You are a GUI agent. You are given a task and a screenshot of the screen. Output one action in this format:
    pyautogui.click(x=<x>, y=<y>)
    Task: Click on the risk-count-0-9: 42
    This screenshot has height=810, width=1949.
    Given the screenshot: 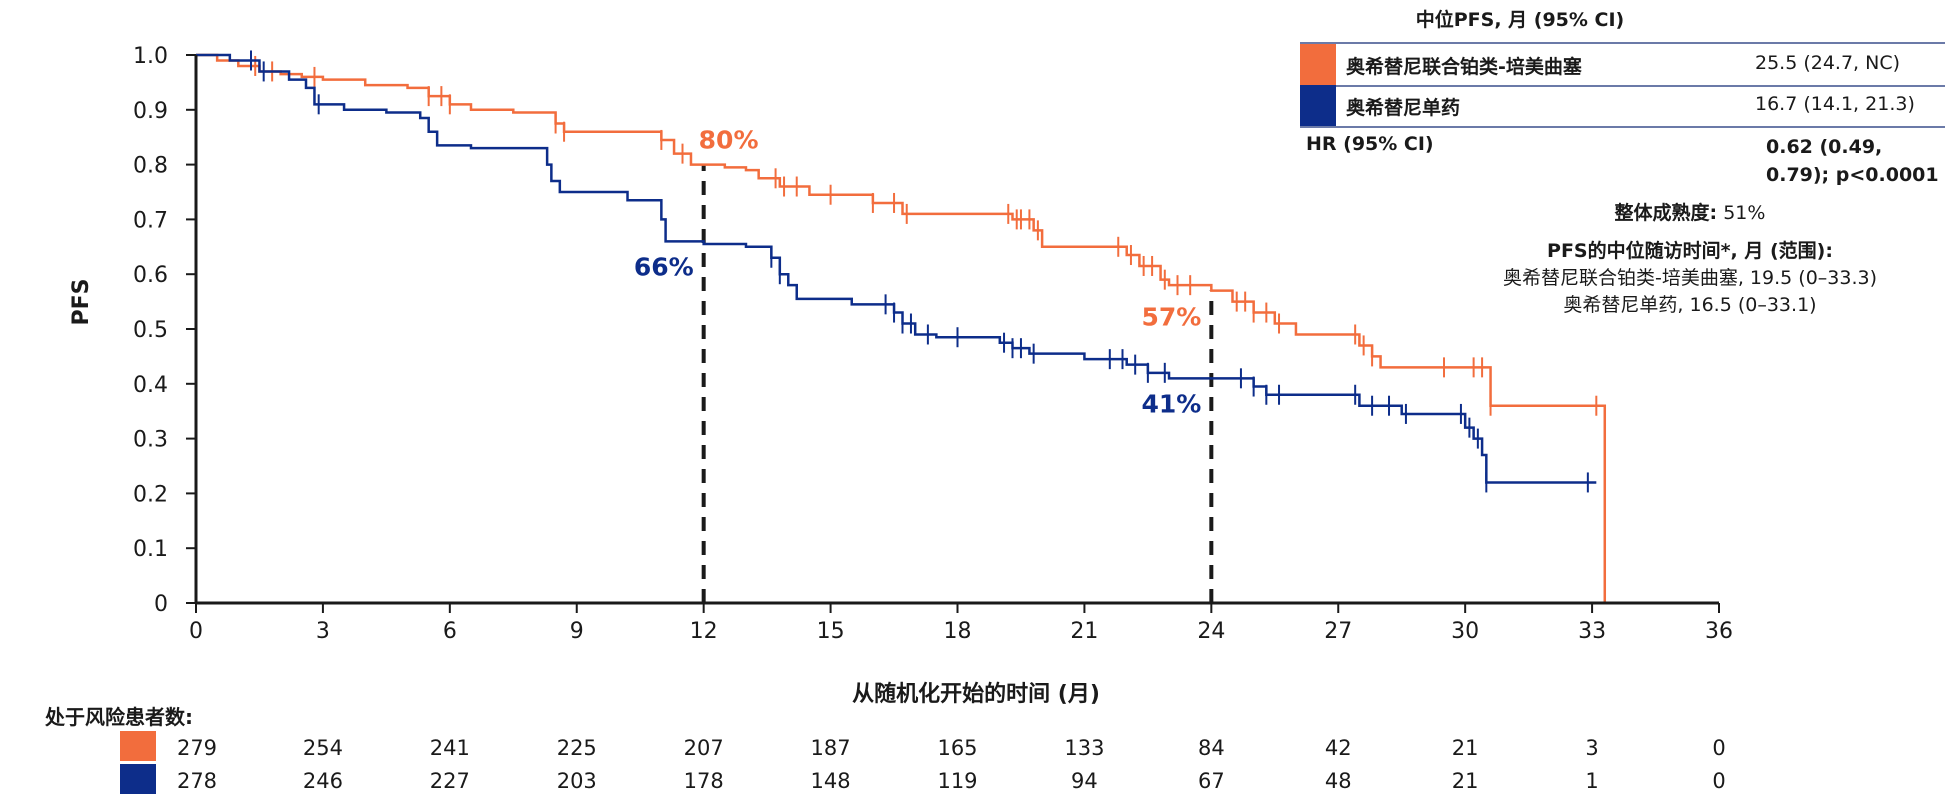 What is the action you would take?
    pyautogui.click(x=1338, y=748)
    